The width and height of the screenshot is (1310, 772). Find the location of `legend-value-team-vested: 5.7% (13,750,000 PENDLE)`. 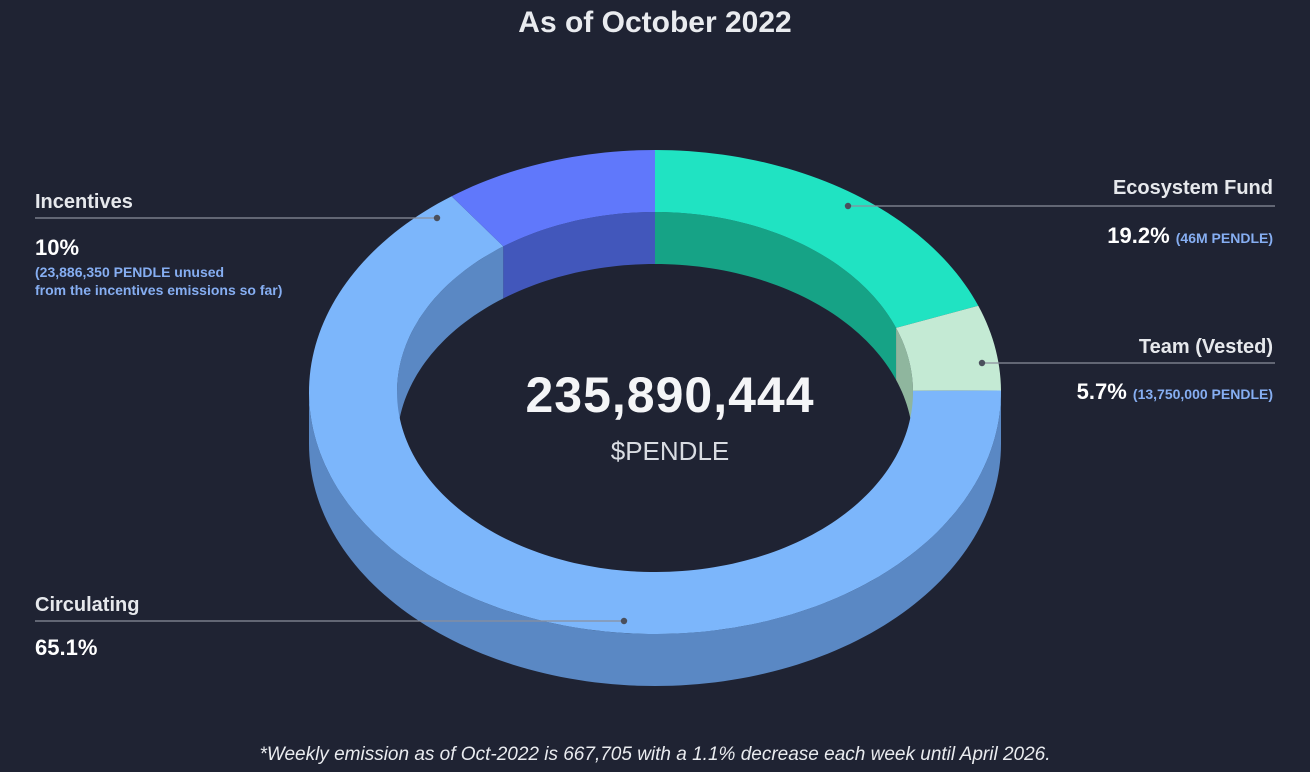

legend-value-team-vested: 5.7% (13,750,000 PENDLE) is located at coordinates (1175, 392).